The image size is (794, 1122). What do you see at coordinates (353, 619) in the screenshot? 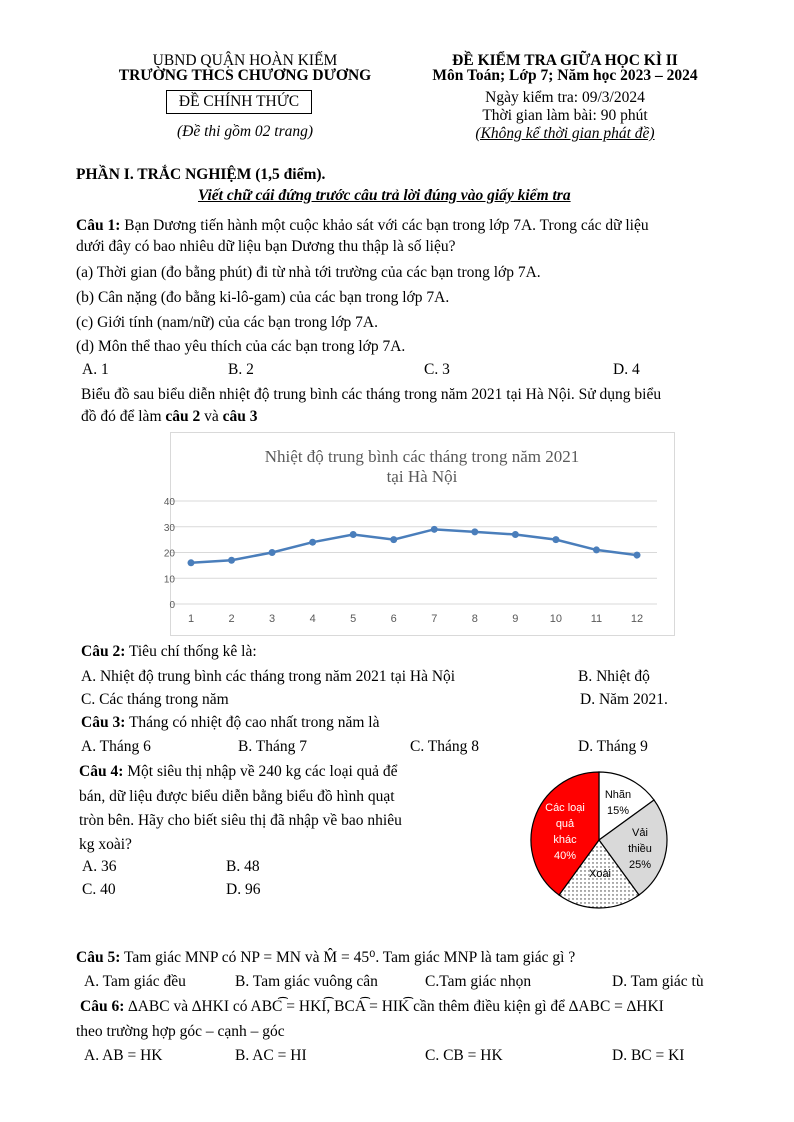
I see `x-tick-label: 5` at bounding box center [353, 619].